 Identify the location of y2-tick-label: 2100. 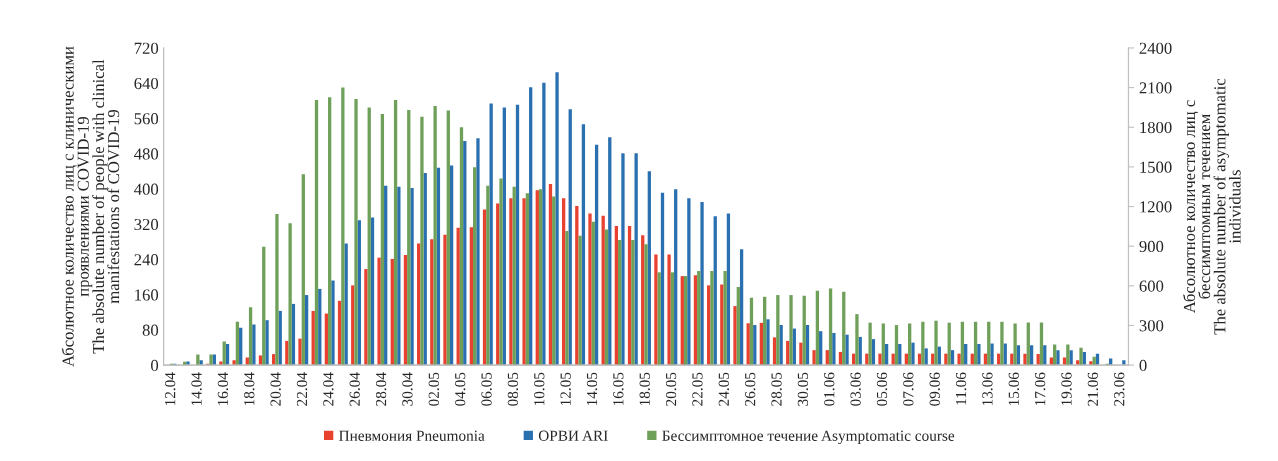
(1155, 88).